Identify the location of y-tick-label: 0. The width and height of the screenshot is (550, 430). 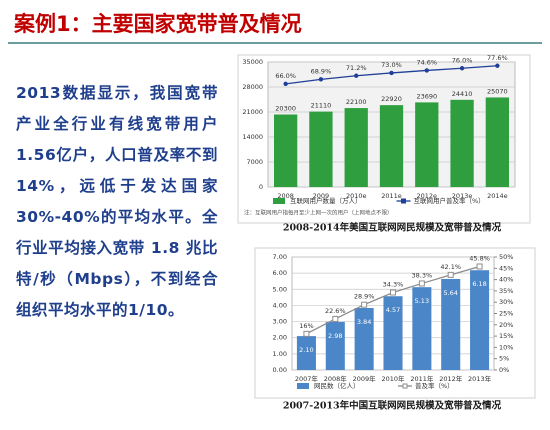
(261, 187).